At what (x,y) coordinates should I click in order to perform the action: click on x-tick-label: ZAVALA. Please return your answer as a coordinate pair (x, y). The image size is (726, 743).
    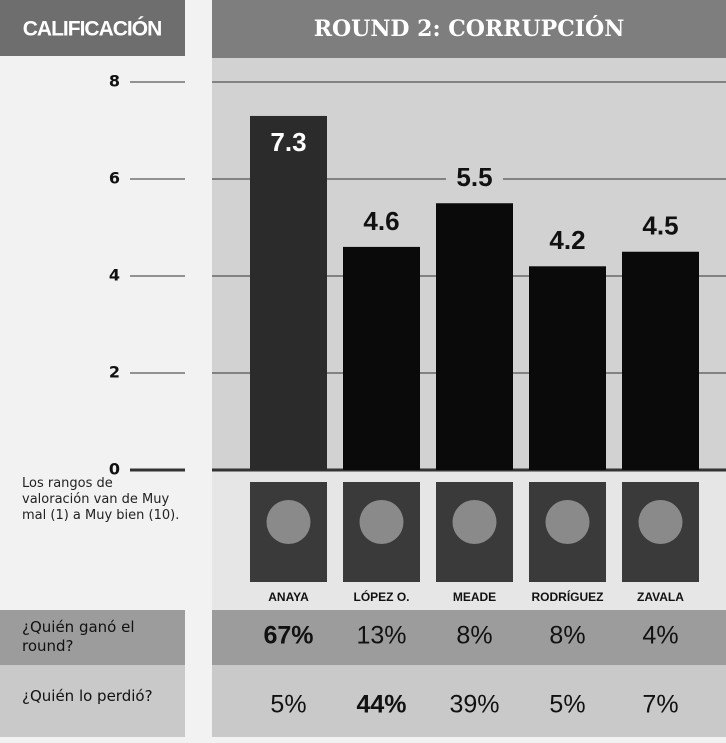
    Looking at the image, I should click on (660, 597).